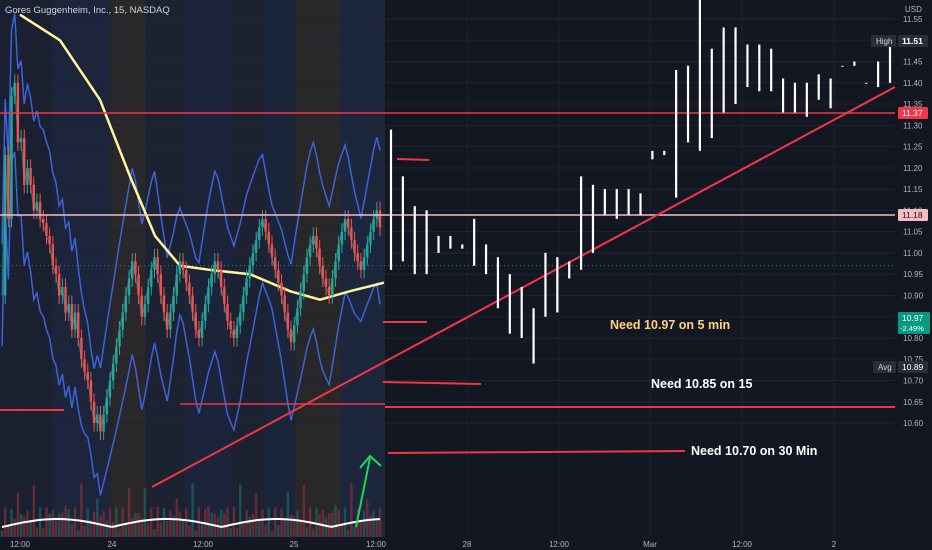  What do you see at coordinates (913, 113) in the screenshot?
I see `badge-11-37: 11.37` at bounding box center [913, 113].